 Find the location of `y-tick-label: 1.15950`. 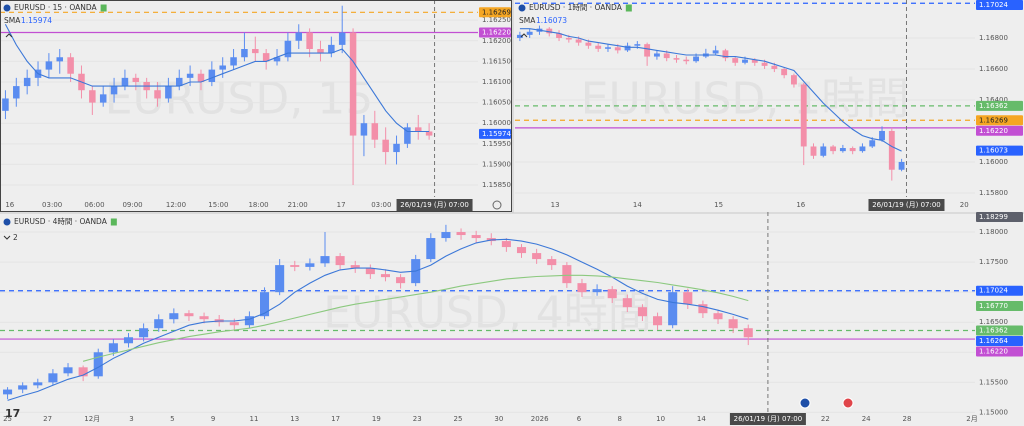

y-tick-label: 1.15950 is located at coordinates (496, 144).